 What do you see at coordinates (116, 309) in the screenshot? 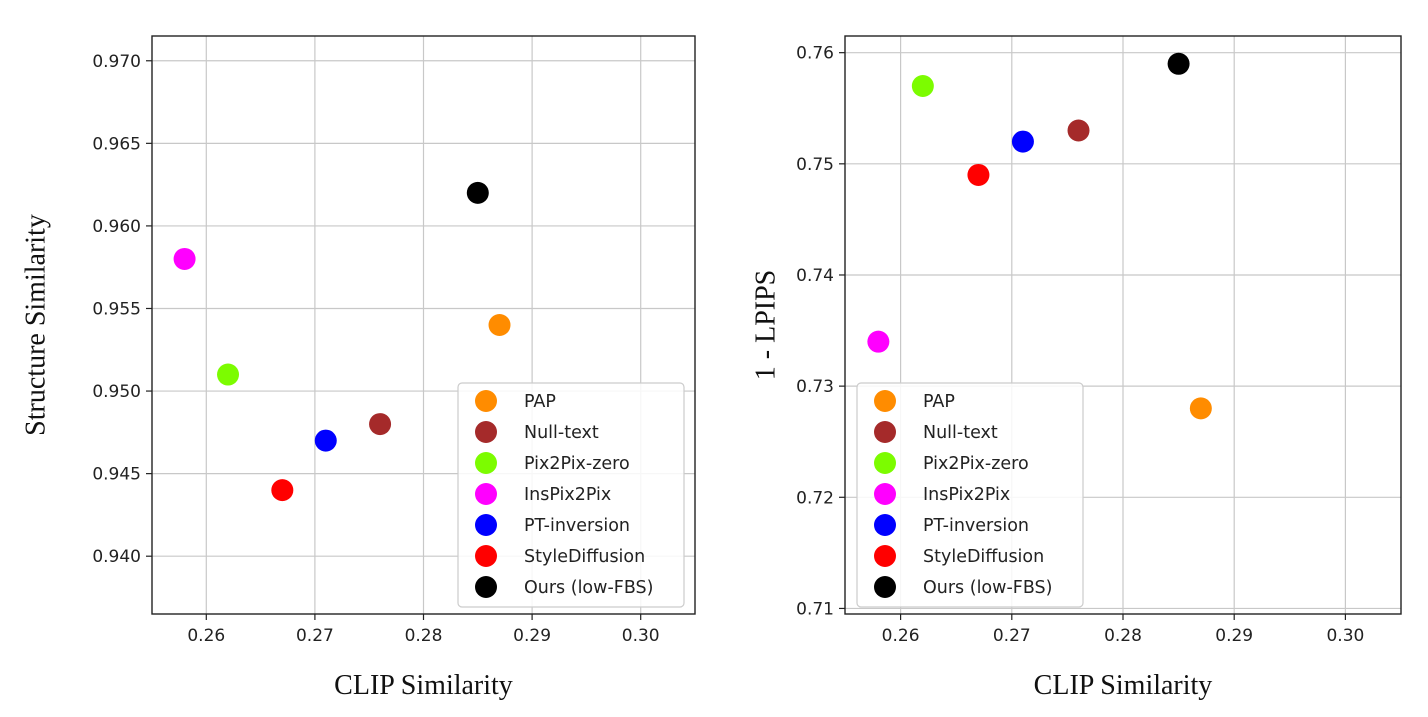
I see `y-tick-label: 0.955` at bounding box center [116, 309].